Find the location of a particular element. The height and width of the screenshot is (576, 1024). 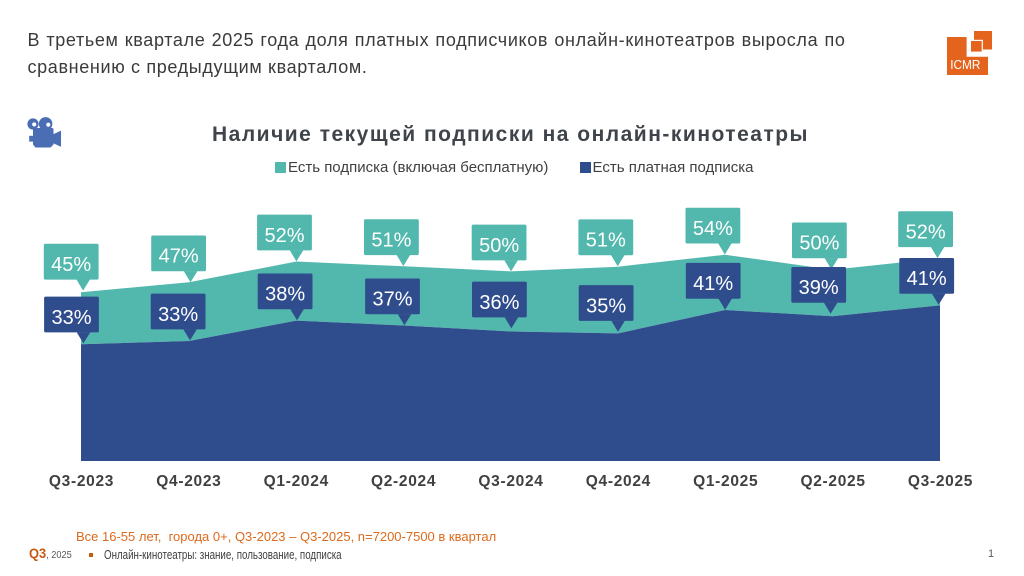

svg-text: 39% is located at coordinates (819, 288).